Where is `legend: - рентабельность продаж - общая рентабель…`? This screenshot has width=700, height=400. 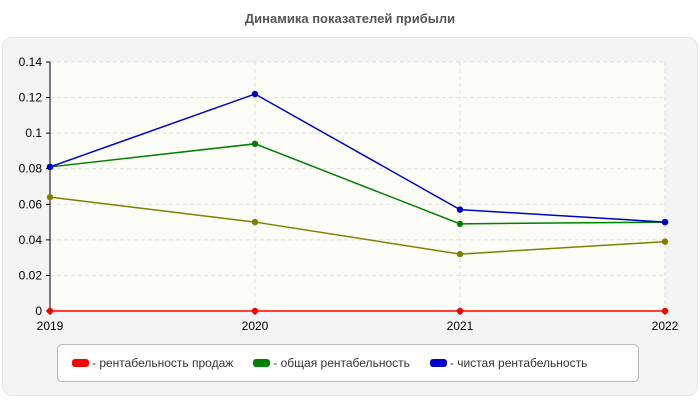 legend: - рентабельность продаж - общая рентабель… is located at coordinates (348, 363).